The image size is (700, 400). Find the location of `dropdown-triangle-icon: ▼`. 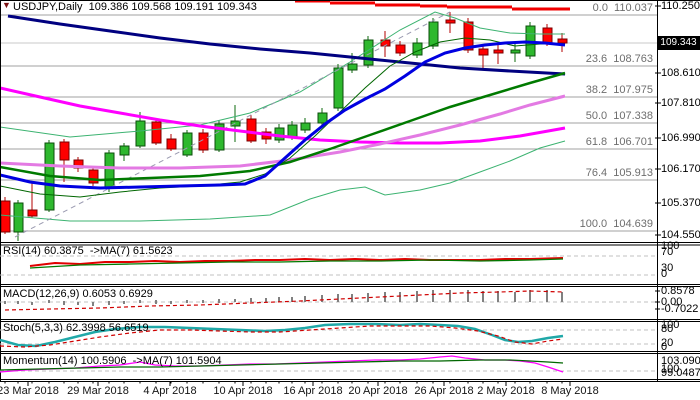

dropdown-triangle-icon: ▼ is located at coordinates (6, 5).